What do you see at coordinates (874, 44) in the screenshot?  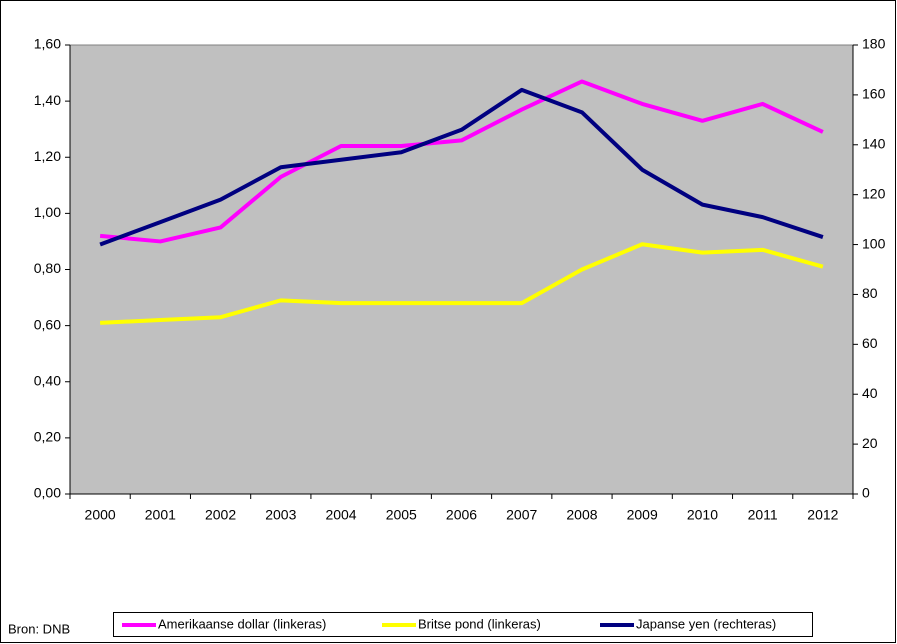 I see `y2-tick-label: 180` at bounding box center [874, 44].